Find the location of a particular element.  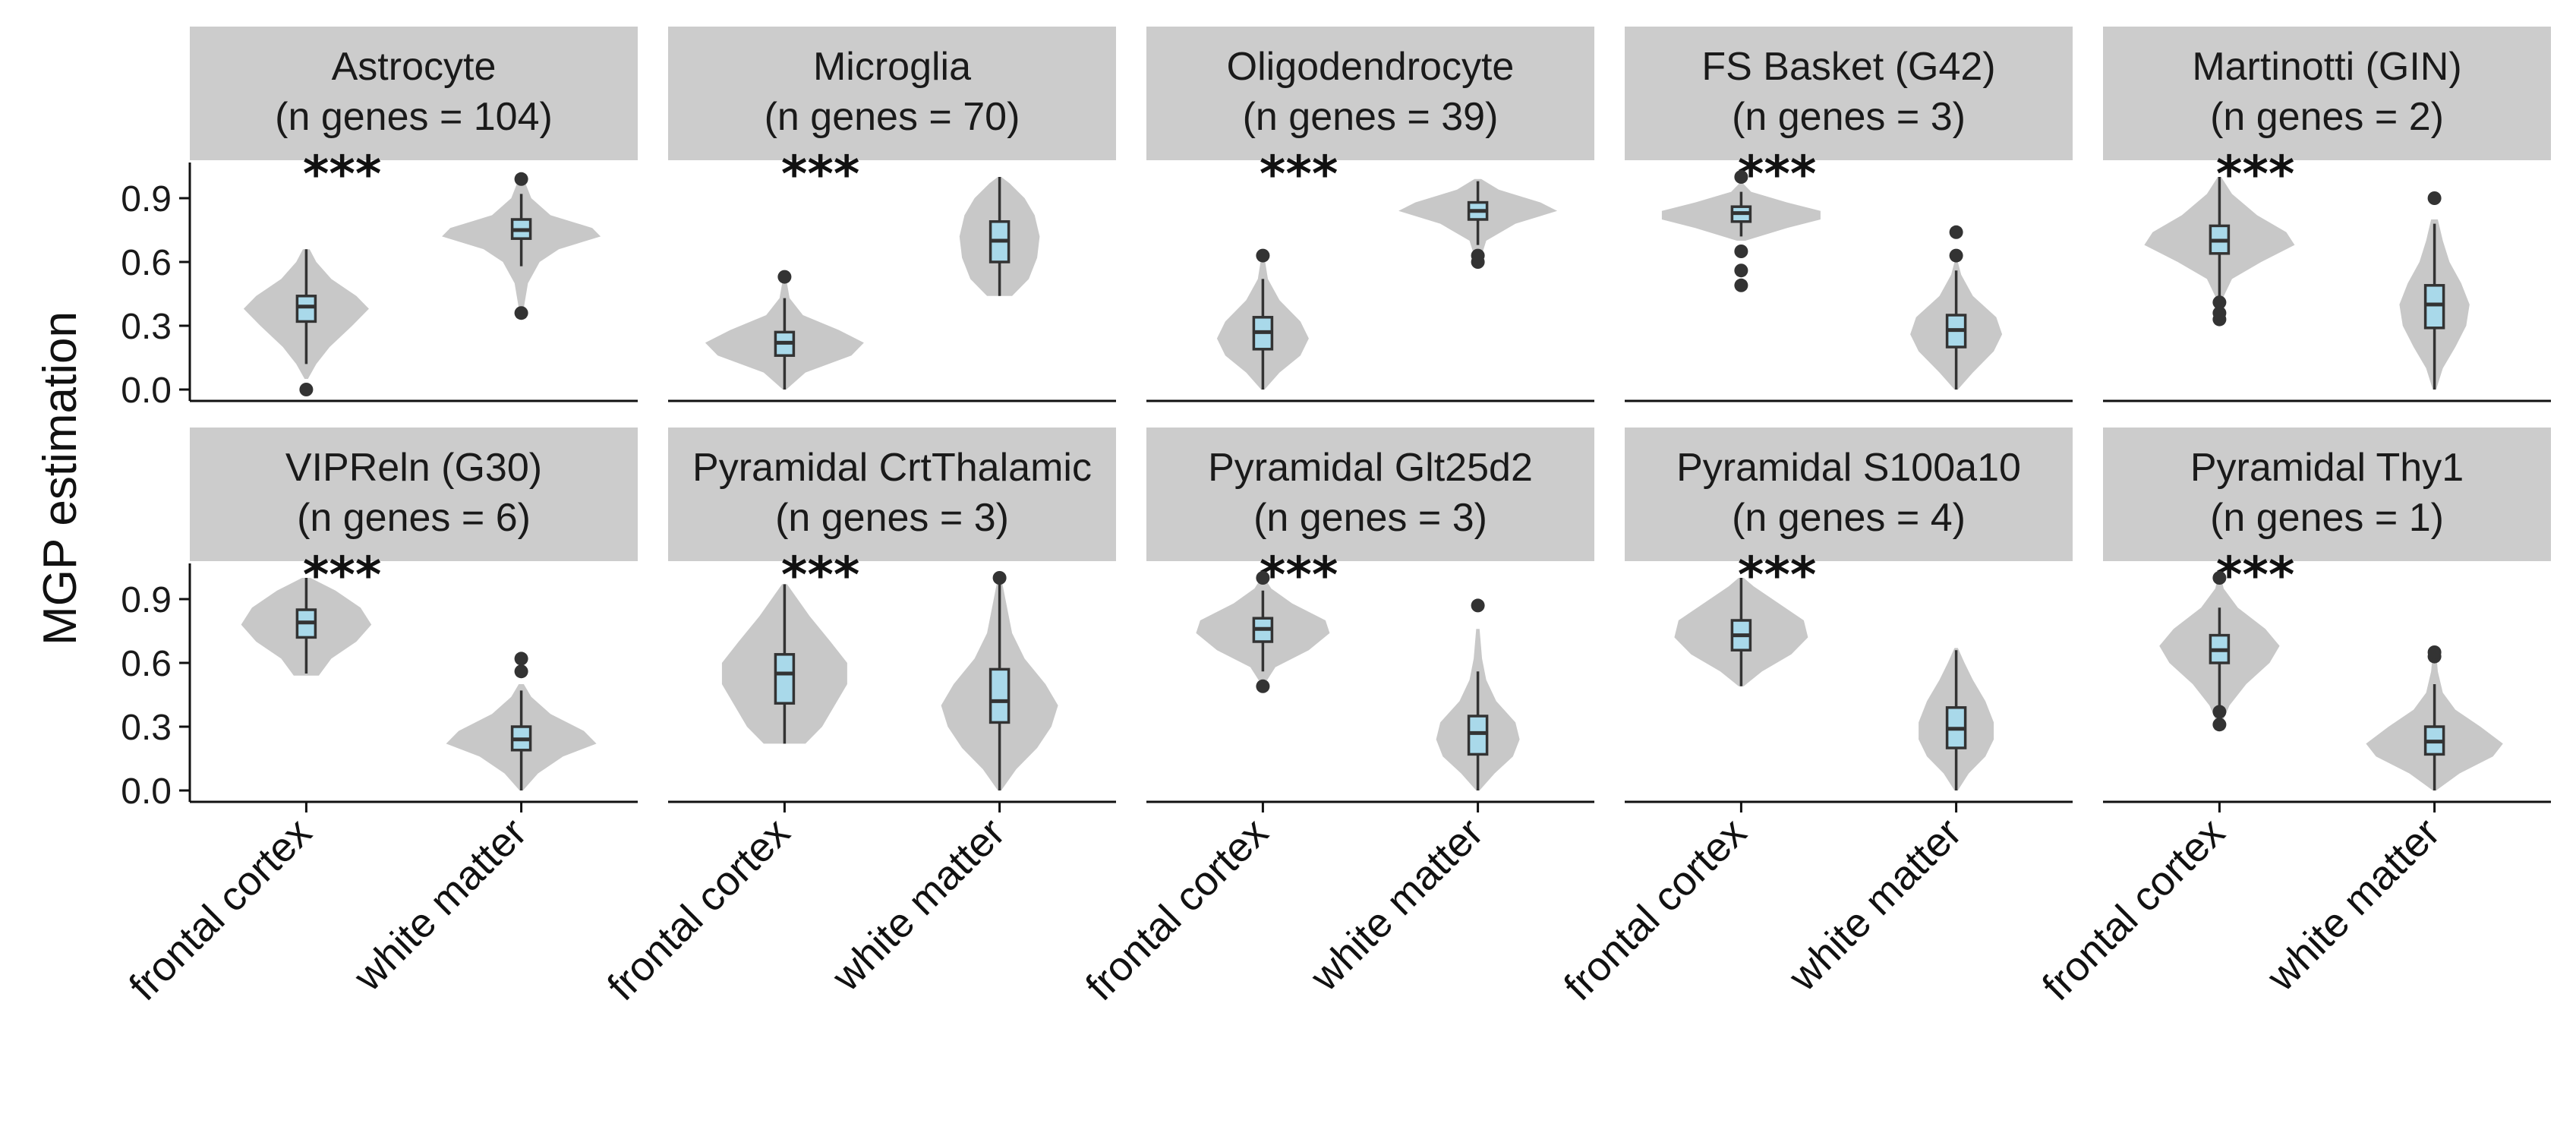

facet-title: Microglia is located at coordinates (892, 67).